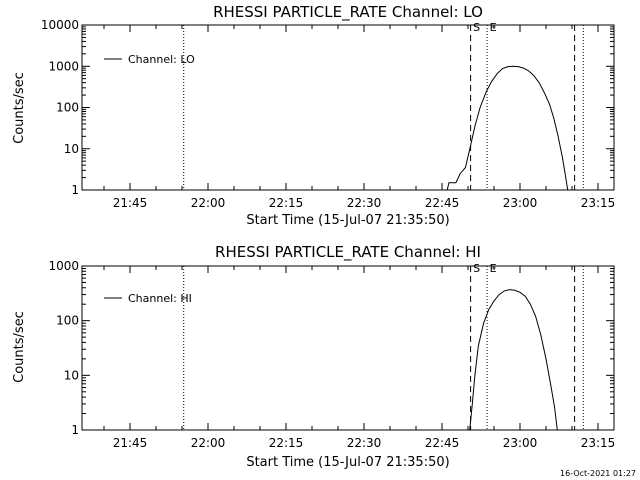 Image resolution: width=640 pixels, height=480 pixels. What do you see at coordinates (520, 443) in the screenshot?
I see `panel-hi-x-tick-label: 23:00` at bounding box center [520, 443].